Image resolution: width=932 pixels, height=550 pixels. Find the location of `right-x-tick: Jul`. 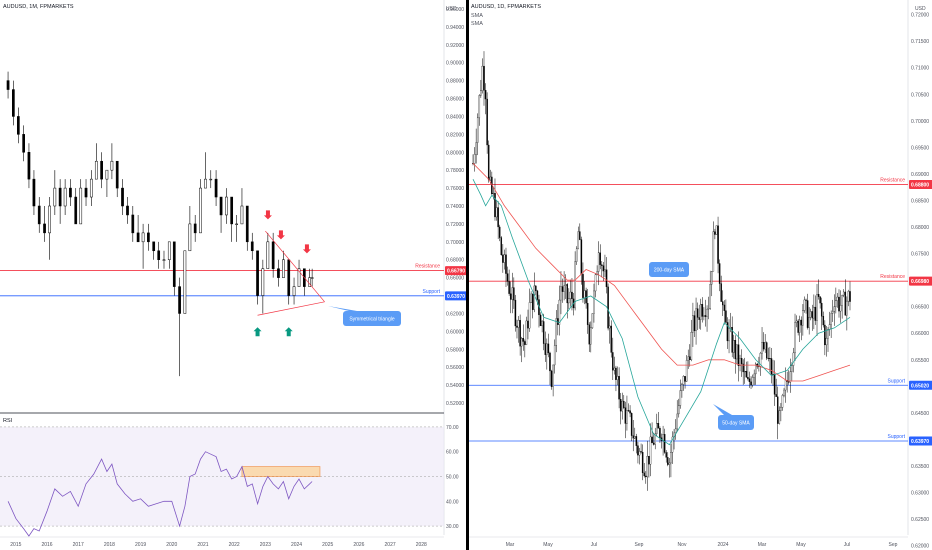

right-x-tick: Jul is located at coordinates (847, 545).